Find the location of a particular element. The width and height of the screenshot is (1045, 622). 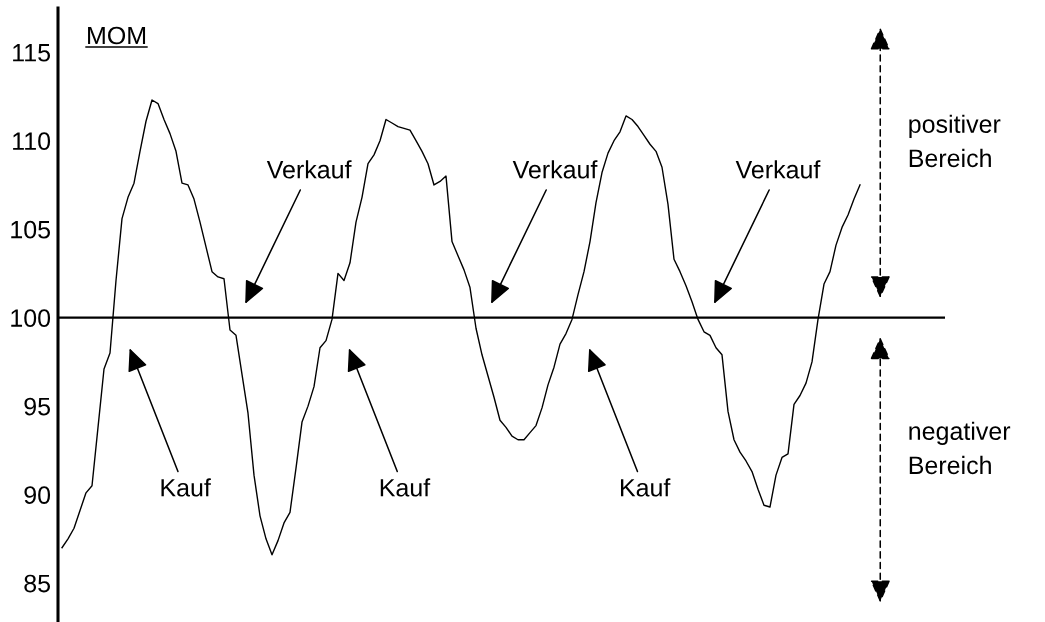

y-tick-label: 100 is located at coordinates (31, 318).